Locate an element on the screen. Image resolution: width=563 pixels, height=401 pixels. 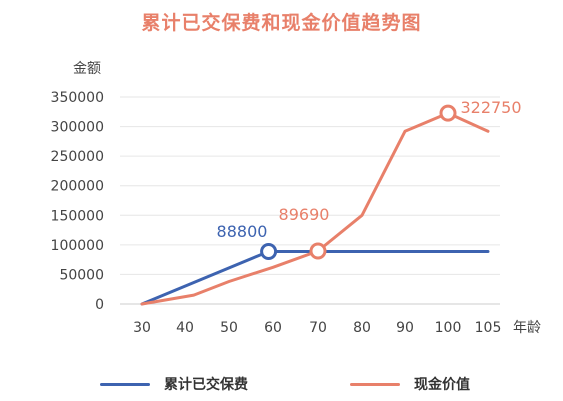
data-point-marker-premium is located at coordinates (269, 251).